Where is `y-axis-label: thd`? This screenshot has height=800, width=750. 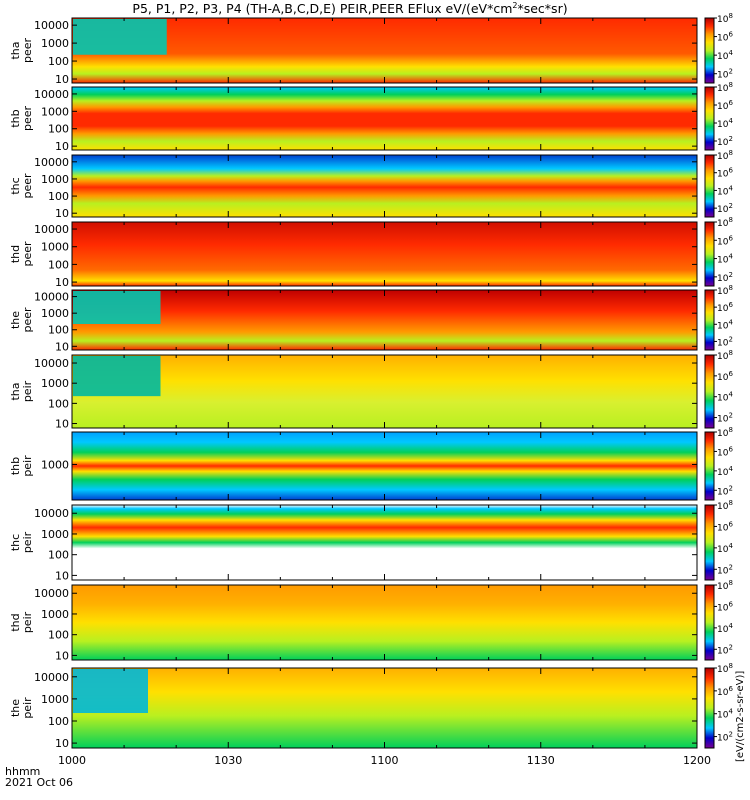 y-axis-label: thd is located at coordinates (15, 622).